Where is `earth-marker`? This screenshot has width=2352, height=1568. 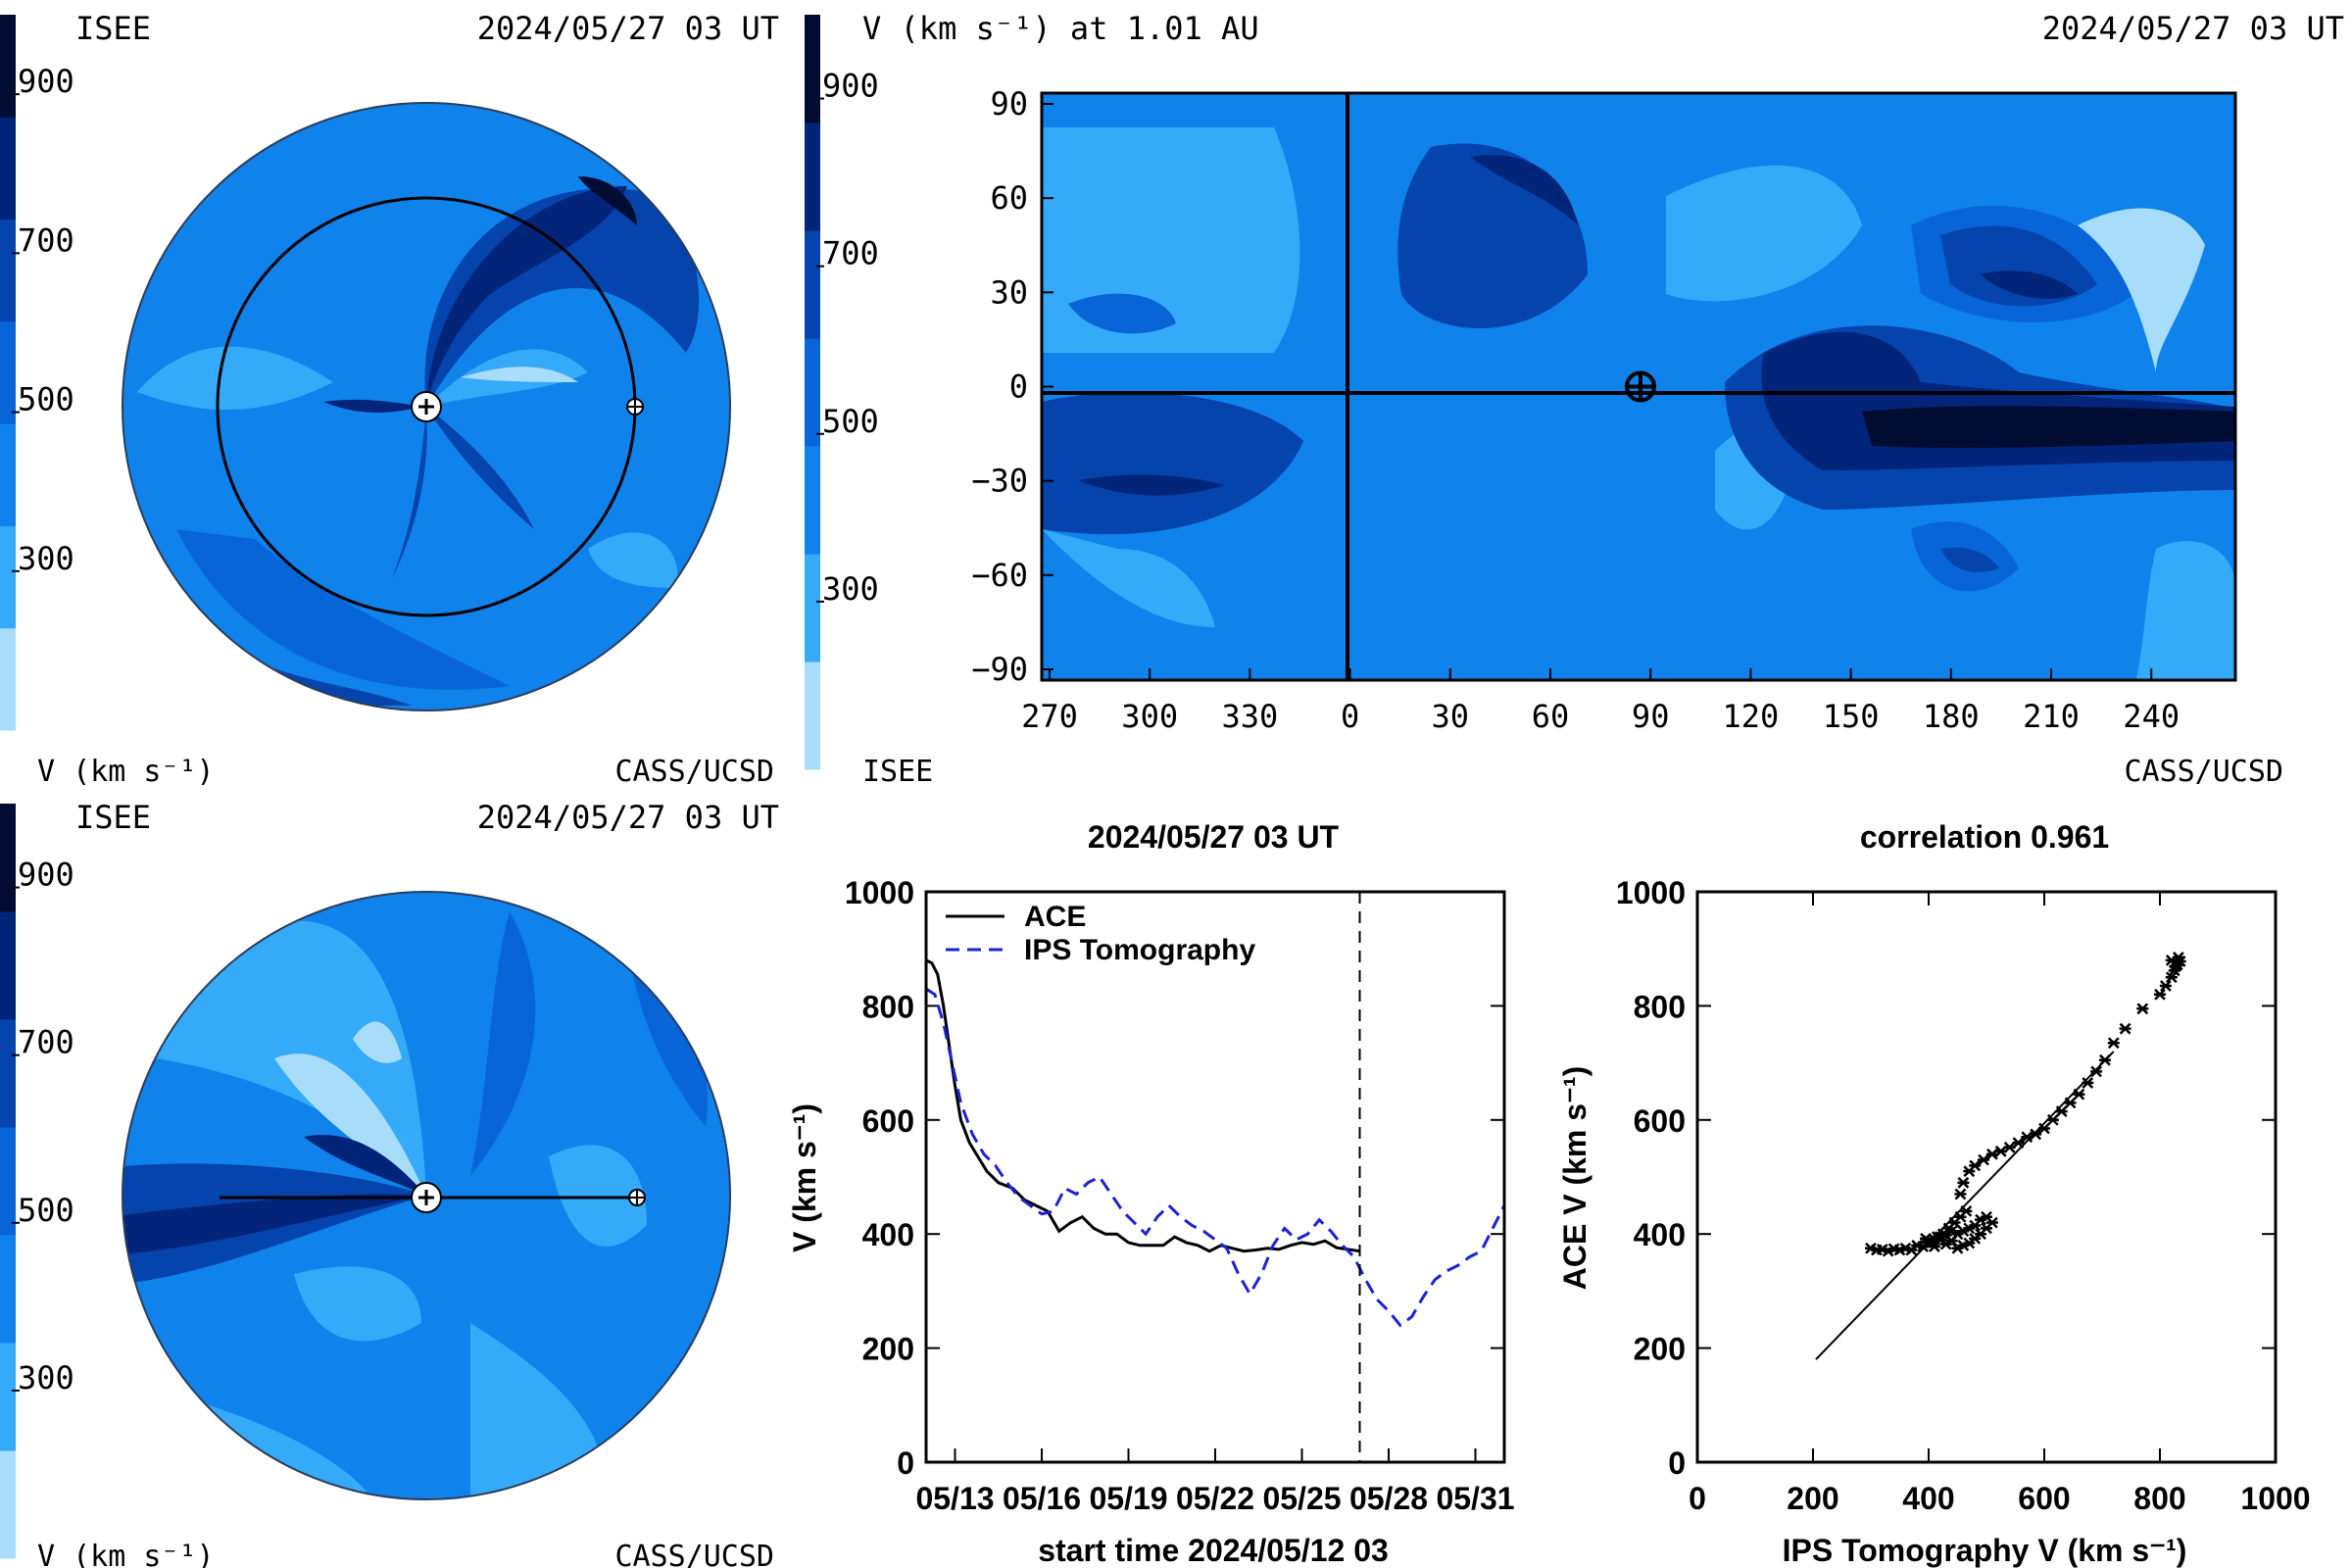 earth-marker is located at coordinates (635, 407).